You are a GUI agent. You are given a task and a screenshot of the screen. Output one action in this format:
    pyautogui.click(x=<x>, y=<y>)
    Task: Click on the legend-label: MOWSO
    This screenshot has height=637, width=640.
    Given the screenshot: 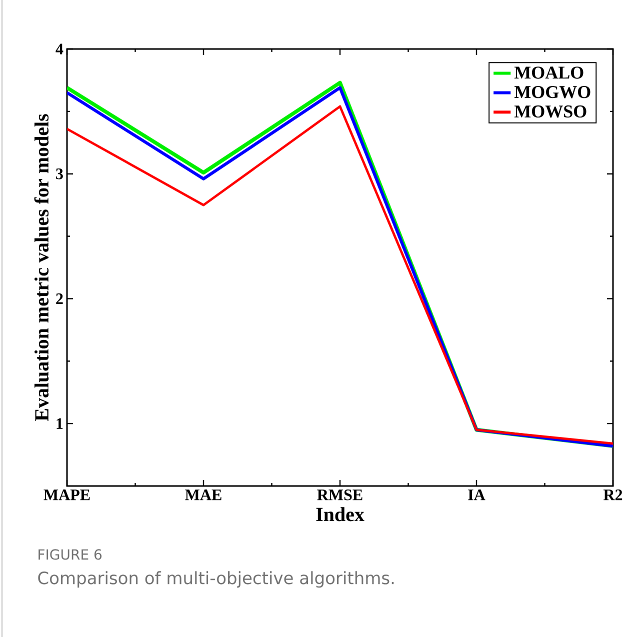 What is the action you would take?
    pyautogui.click(x=550, y=111)
    